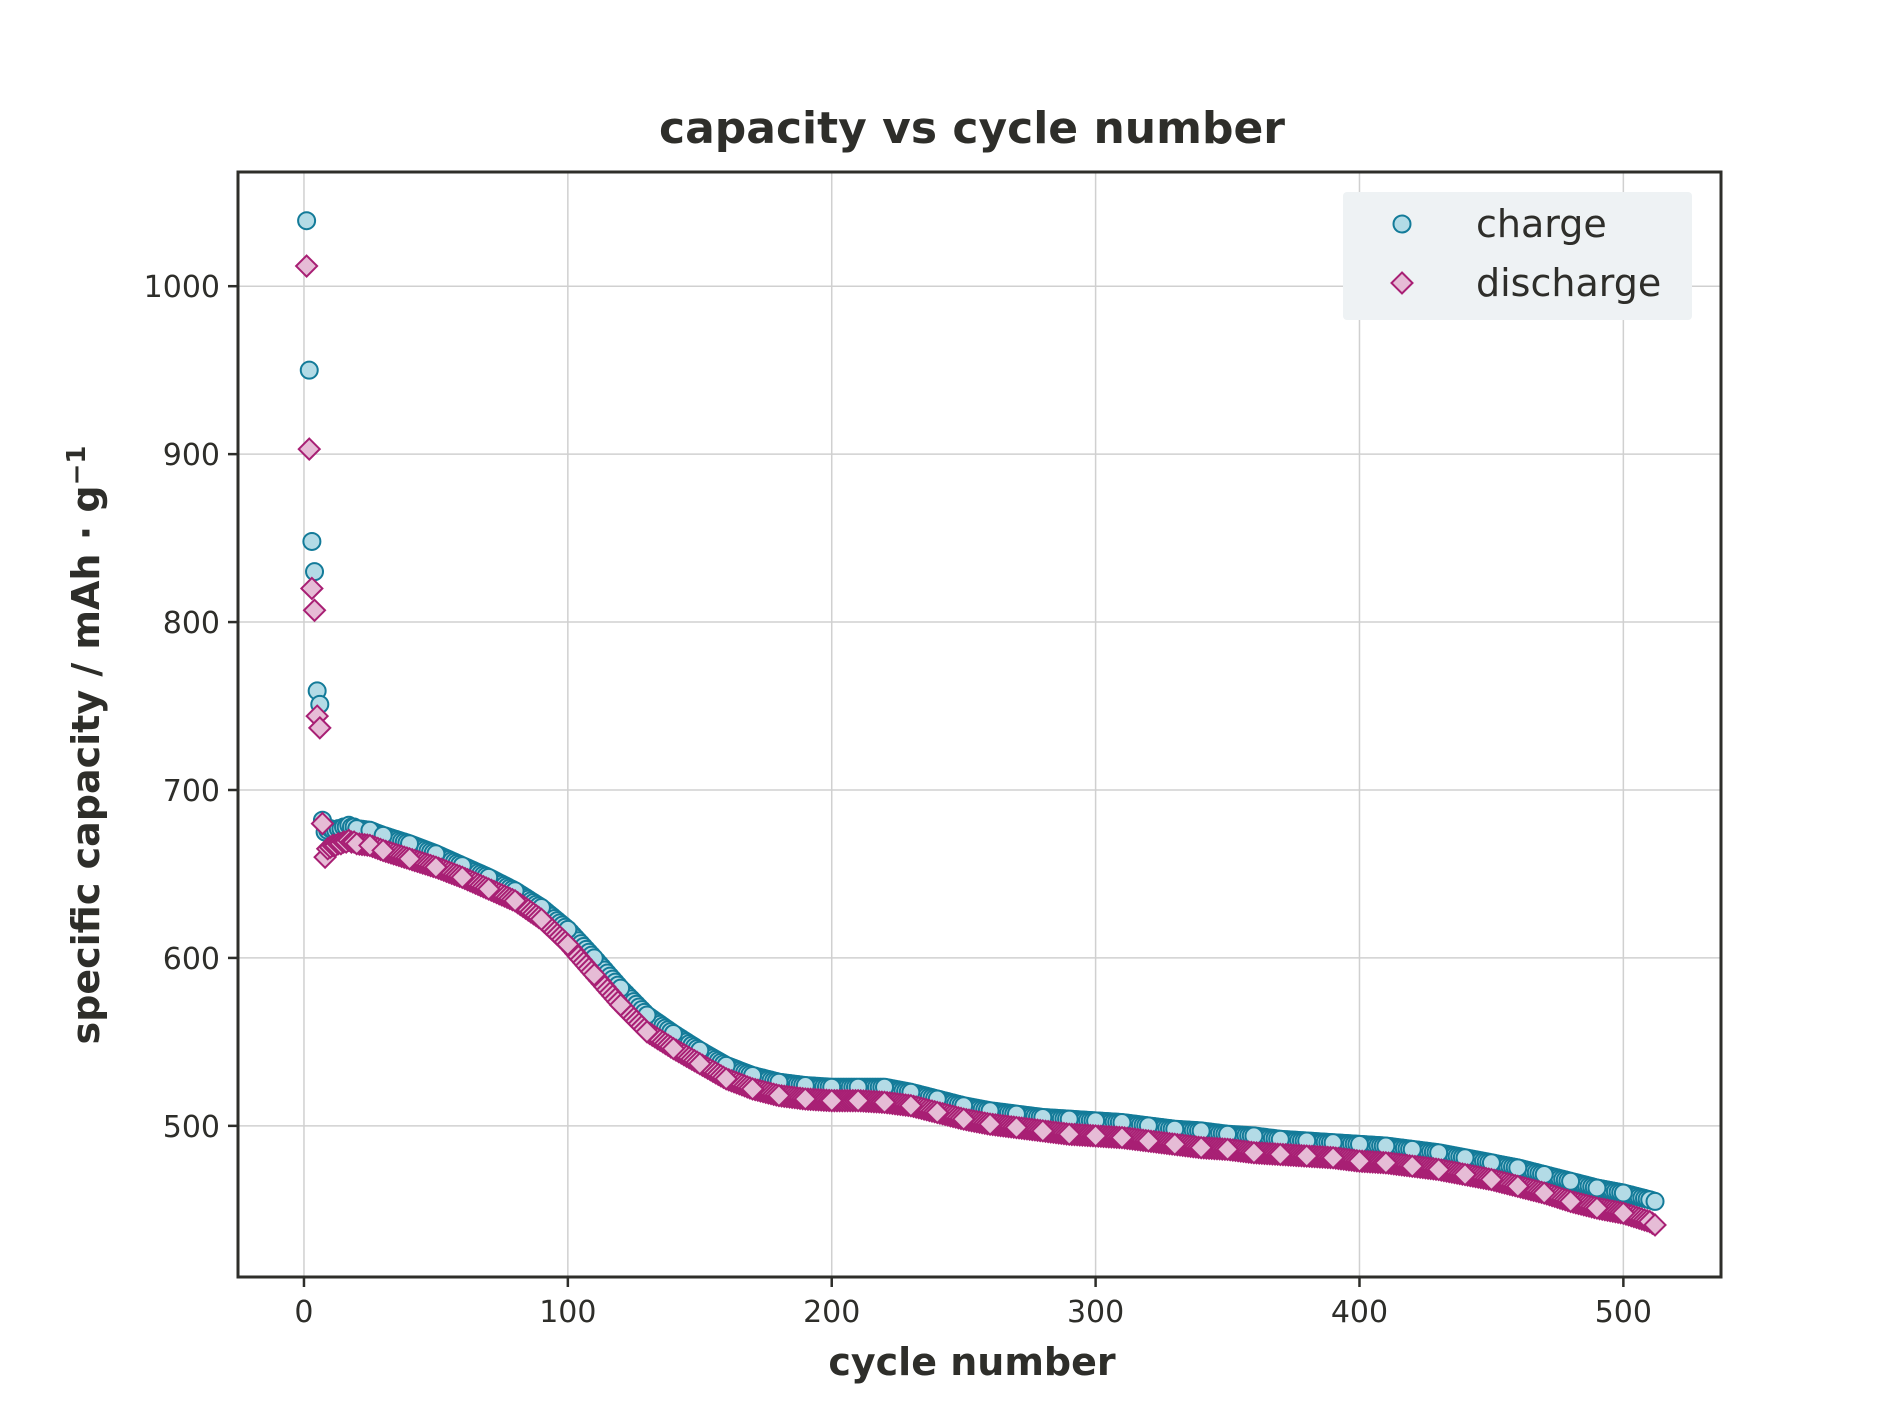 This screenshot has width=1889, height=1417. Describe the element at coordinates (191, 959) in the screenshot. I see `y-tick-label: 600` at that location.